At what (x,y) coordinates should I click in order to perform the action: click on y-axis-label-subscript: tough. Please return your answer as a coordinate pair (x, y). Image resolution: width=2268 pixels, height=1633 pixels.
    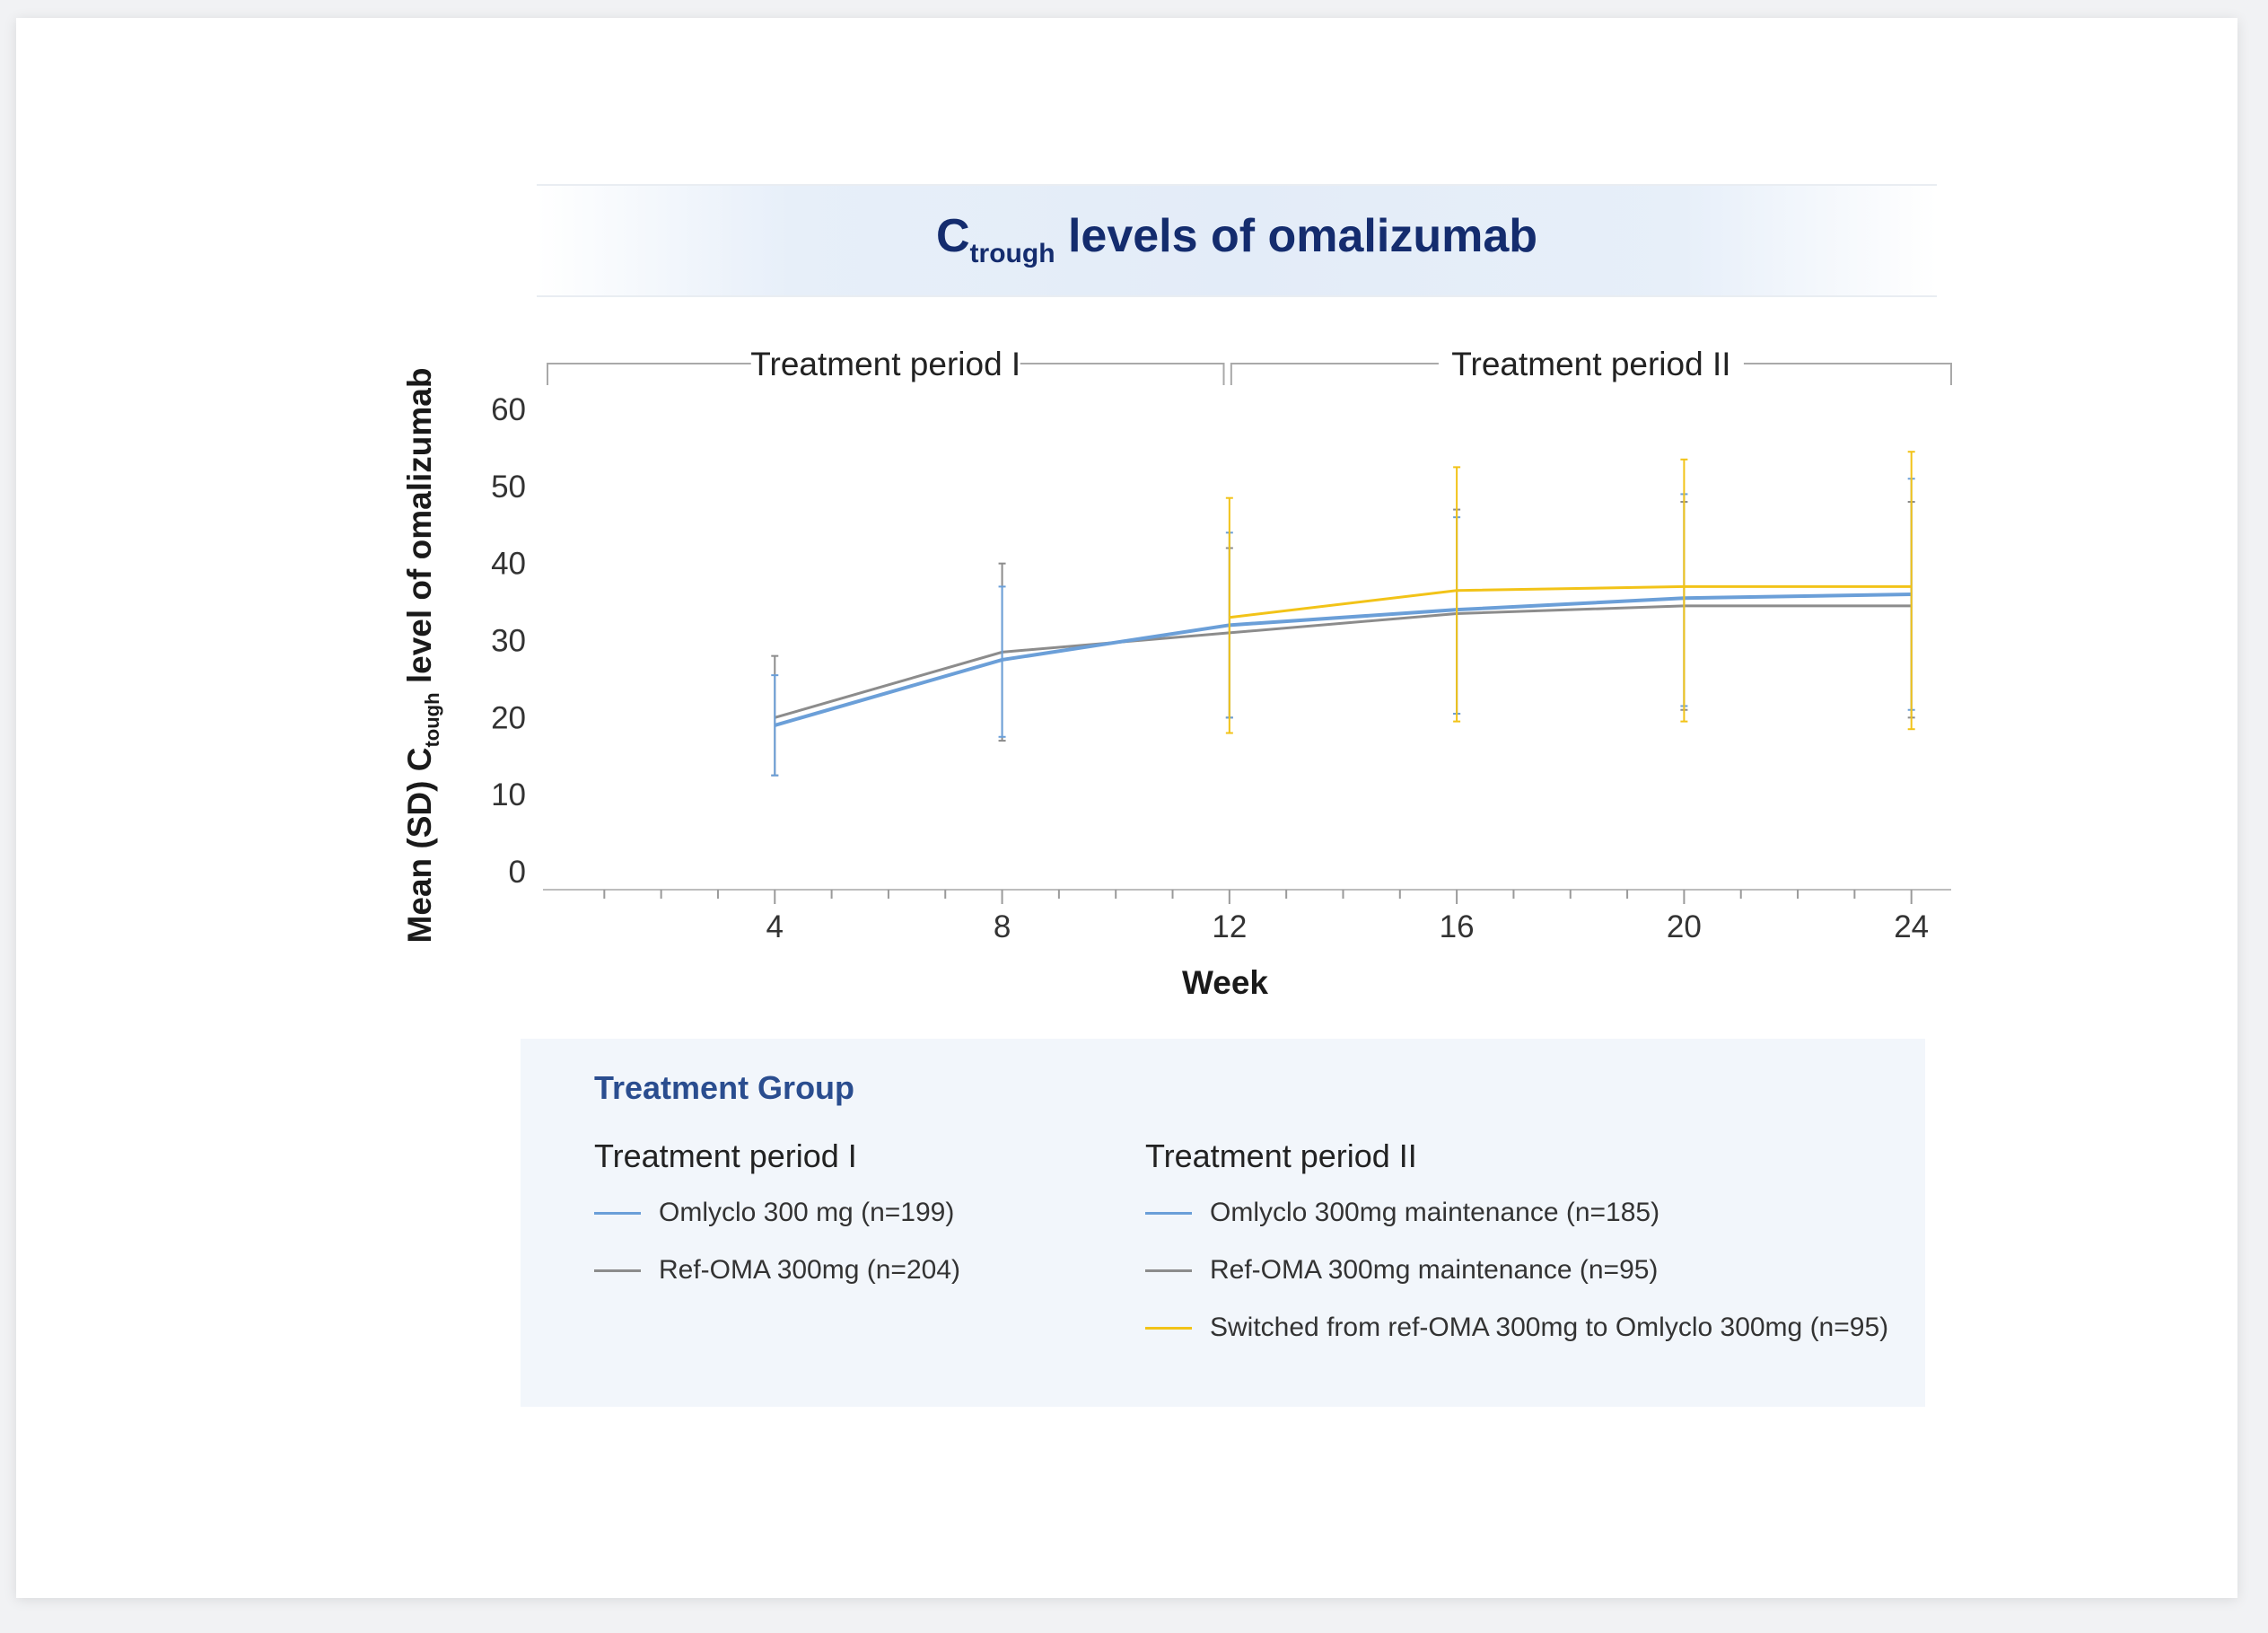
    Looking at the image, I should click on (432, 720).